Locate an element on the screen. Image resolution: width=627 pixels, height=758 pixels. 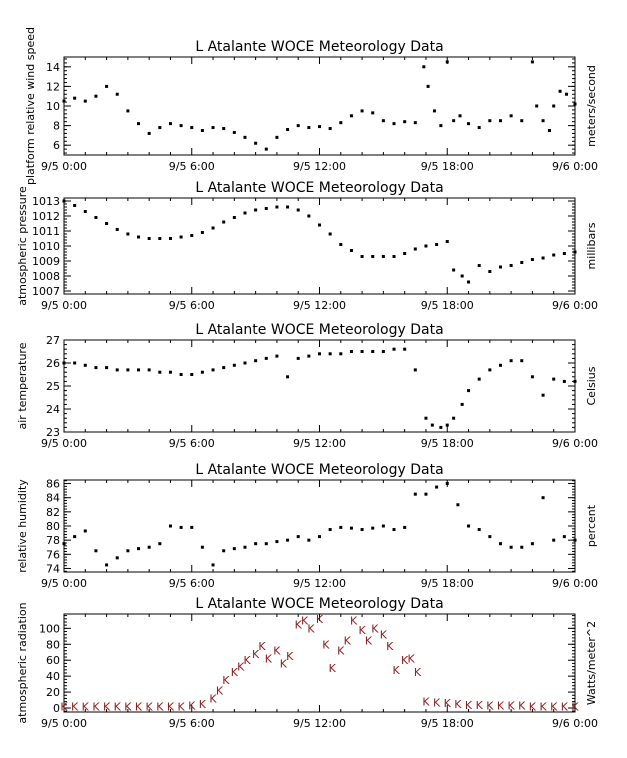
y-tick-label: 1010 is located at coordinates (46, 246).